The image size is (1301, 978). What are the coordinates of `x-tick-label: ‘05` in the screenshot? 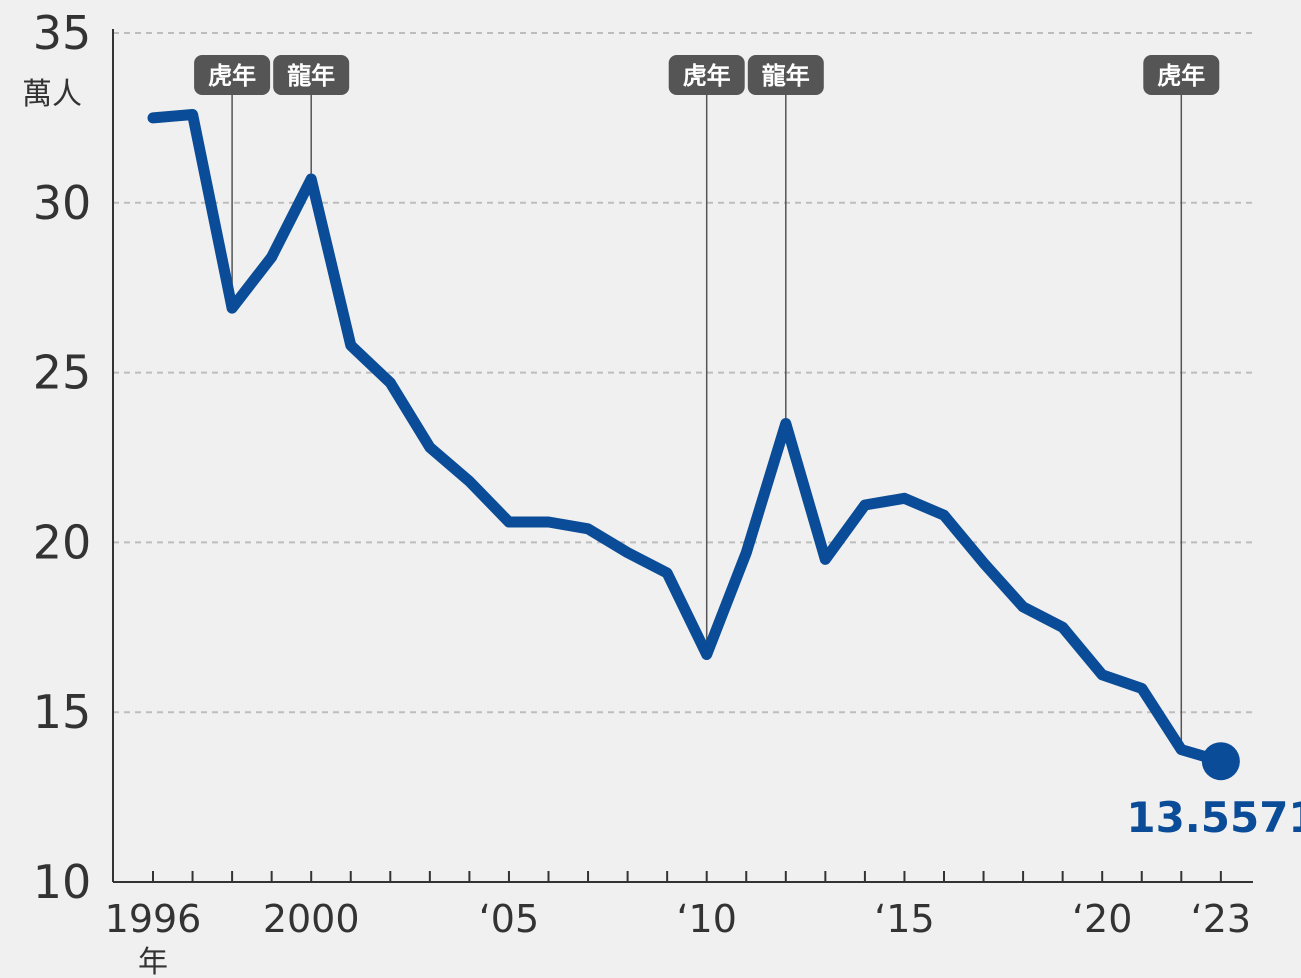 It's located at (509, 919).